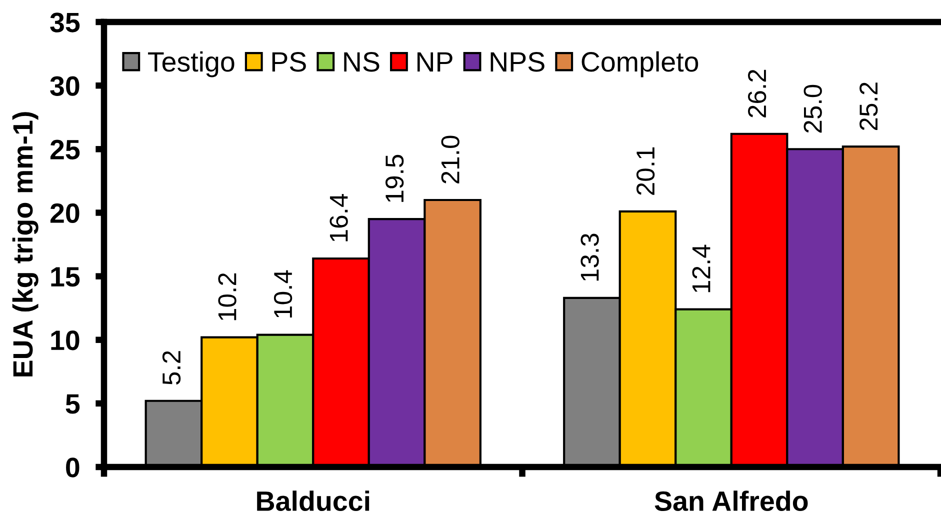  I want to click on data-label: 12.4, so click(701, 268).